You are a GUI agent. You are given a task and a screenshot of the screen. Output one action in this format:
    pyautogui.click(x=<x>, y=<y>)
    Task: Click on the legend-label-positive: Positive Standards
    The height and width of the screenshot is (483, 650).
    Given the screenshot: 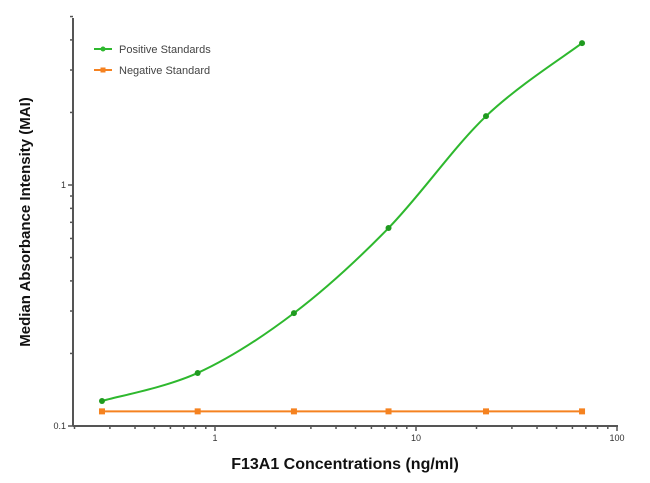 What is the action you would take?
    pyautogui.click(x=165, y=50)
    